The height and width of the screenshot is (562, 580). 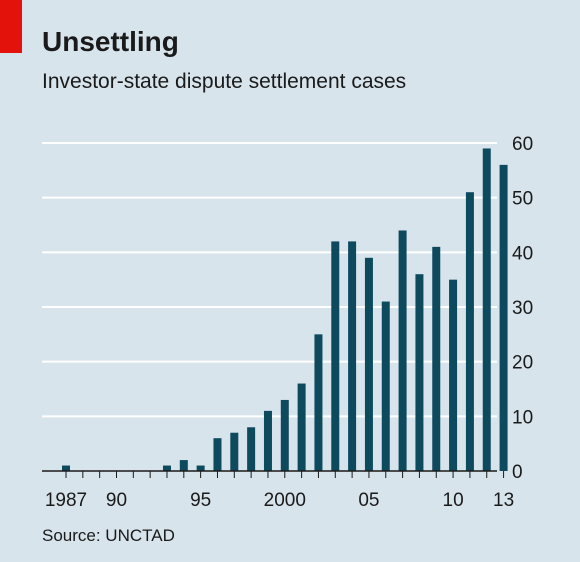 What do you see at coordinates (11, 26) in the screenshot?
I see `brand-tag` at bounding box center [11, 26].